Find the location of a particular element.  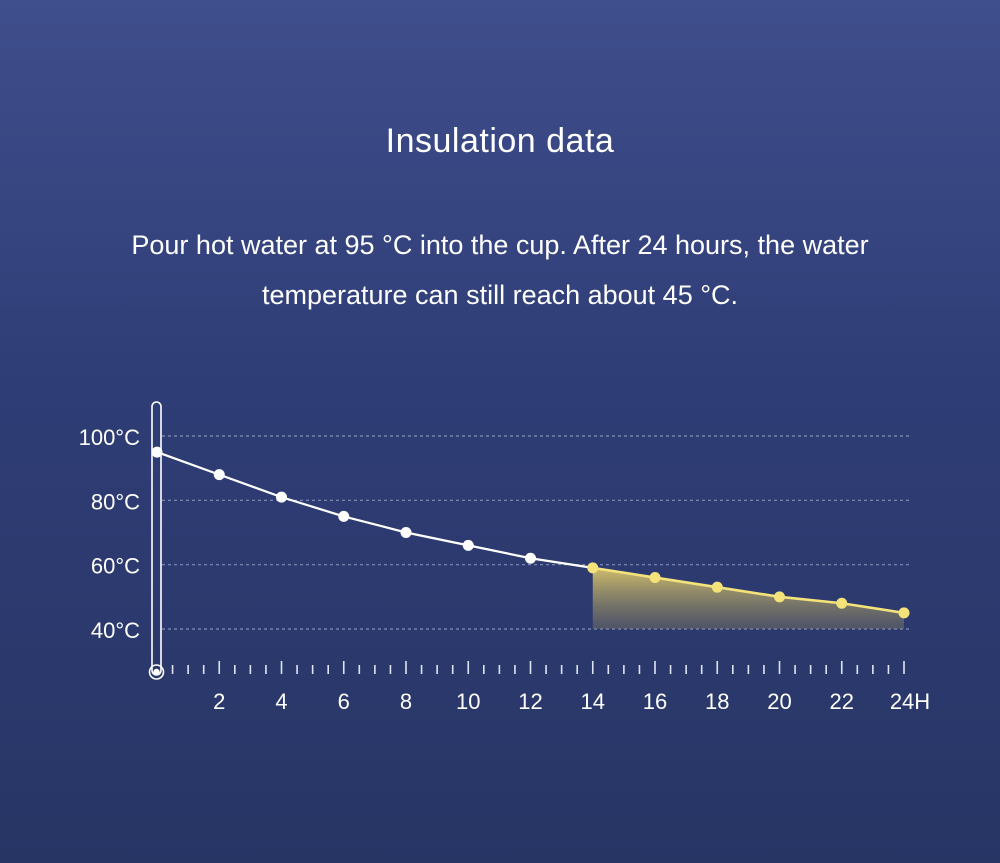

highlight-area is located at coordinates (748, 598).